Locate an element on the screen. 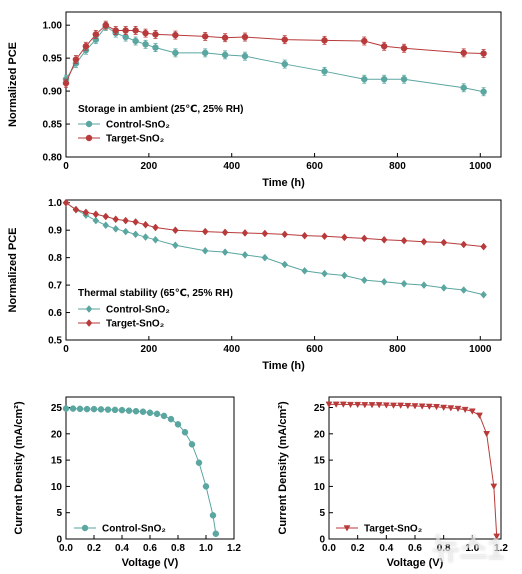  y-axis-title: Normalized PCE is located at coordinates (13, 270).